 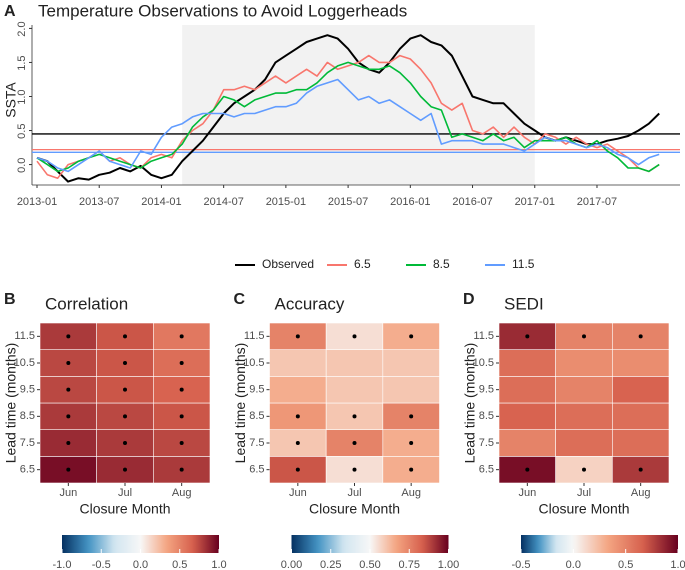 I want to click on y-tick-label: 1.5, so click(x=22, y=62).